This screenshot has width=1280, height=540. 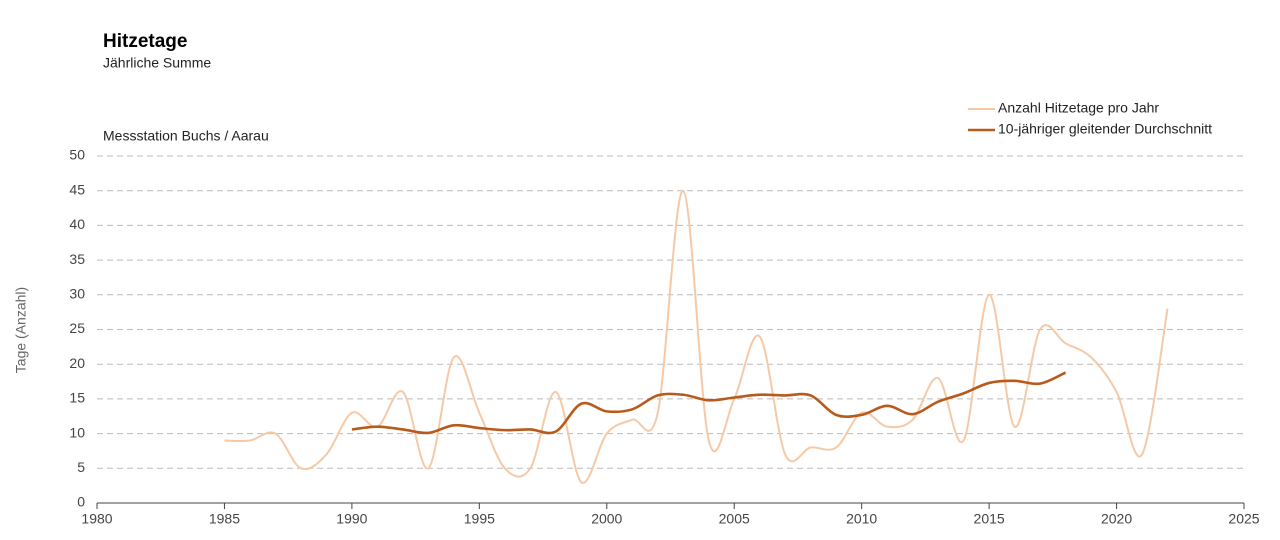 I want to click on legend-label: Anzahl Hitzetage pro Jahr, so click(x=1078, y=108).